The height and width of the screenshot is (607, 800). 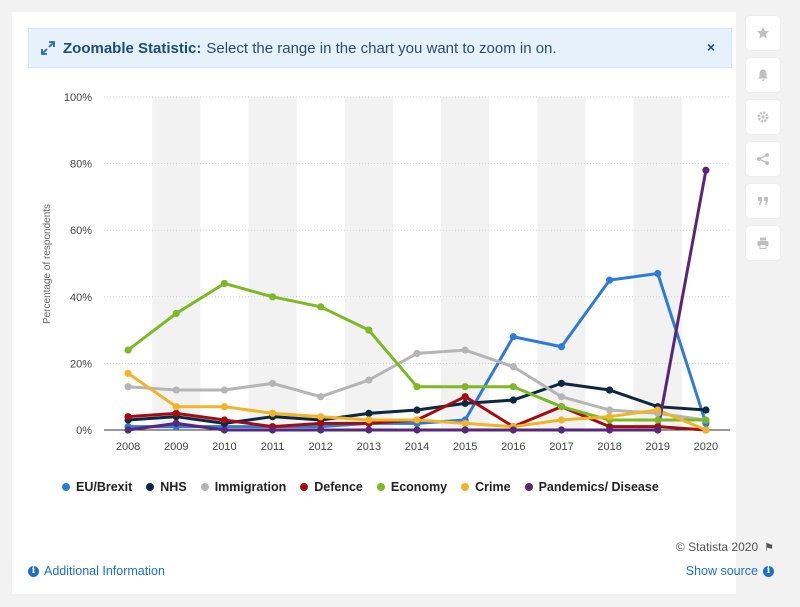 I want to click on sidebar-toolbar, so click(x=763, y=142).